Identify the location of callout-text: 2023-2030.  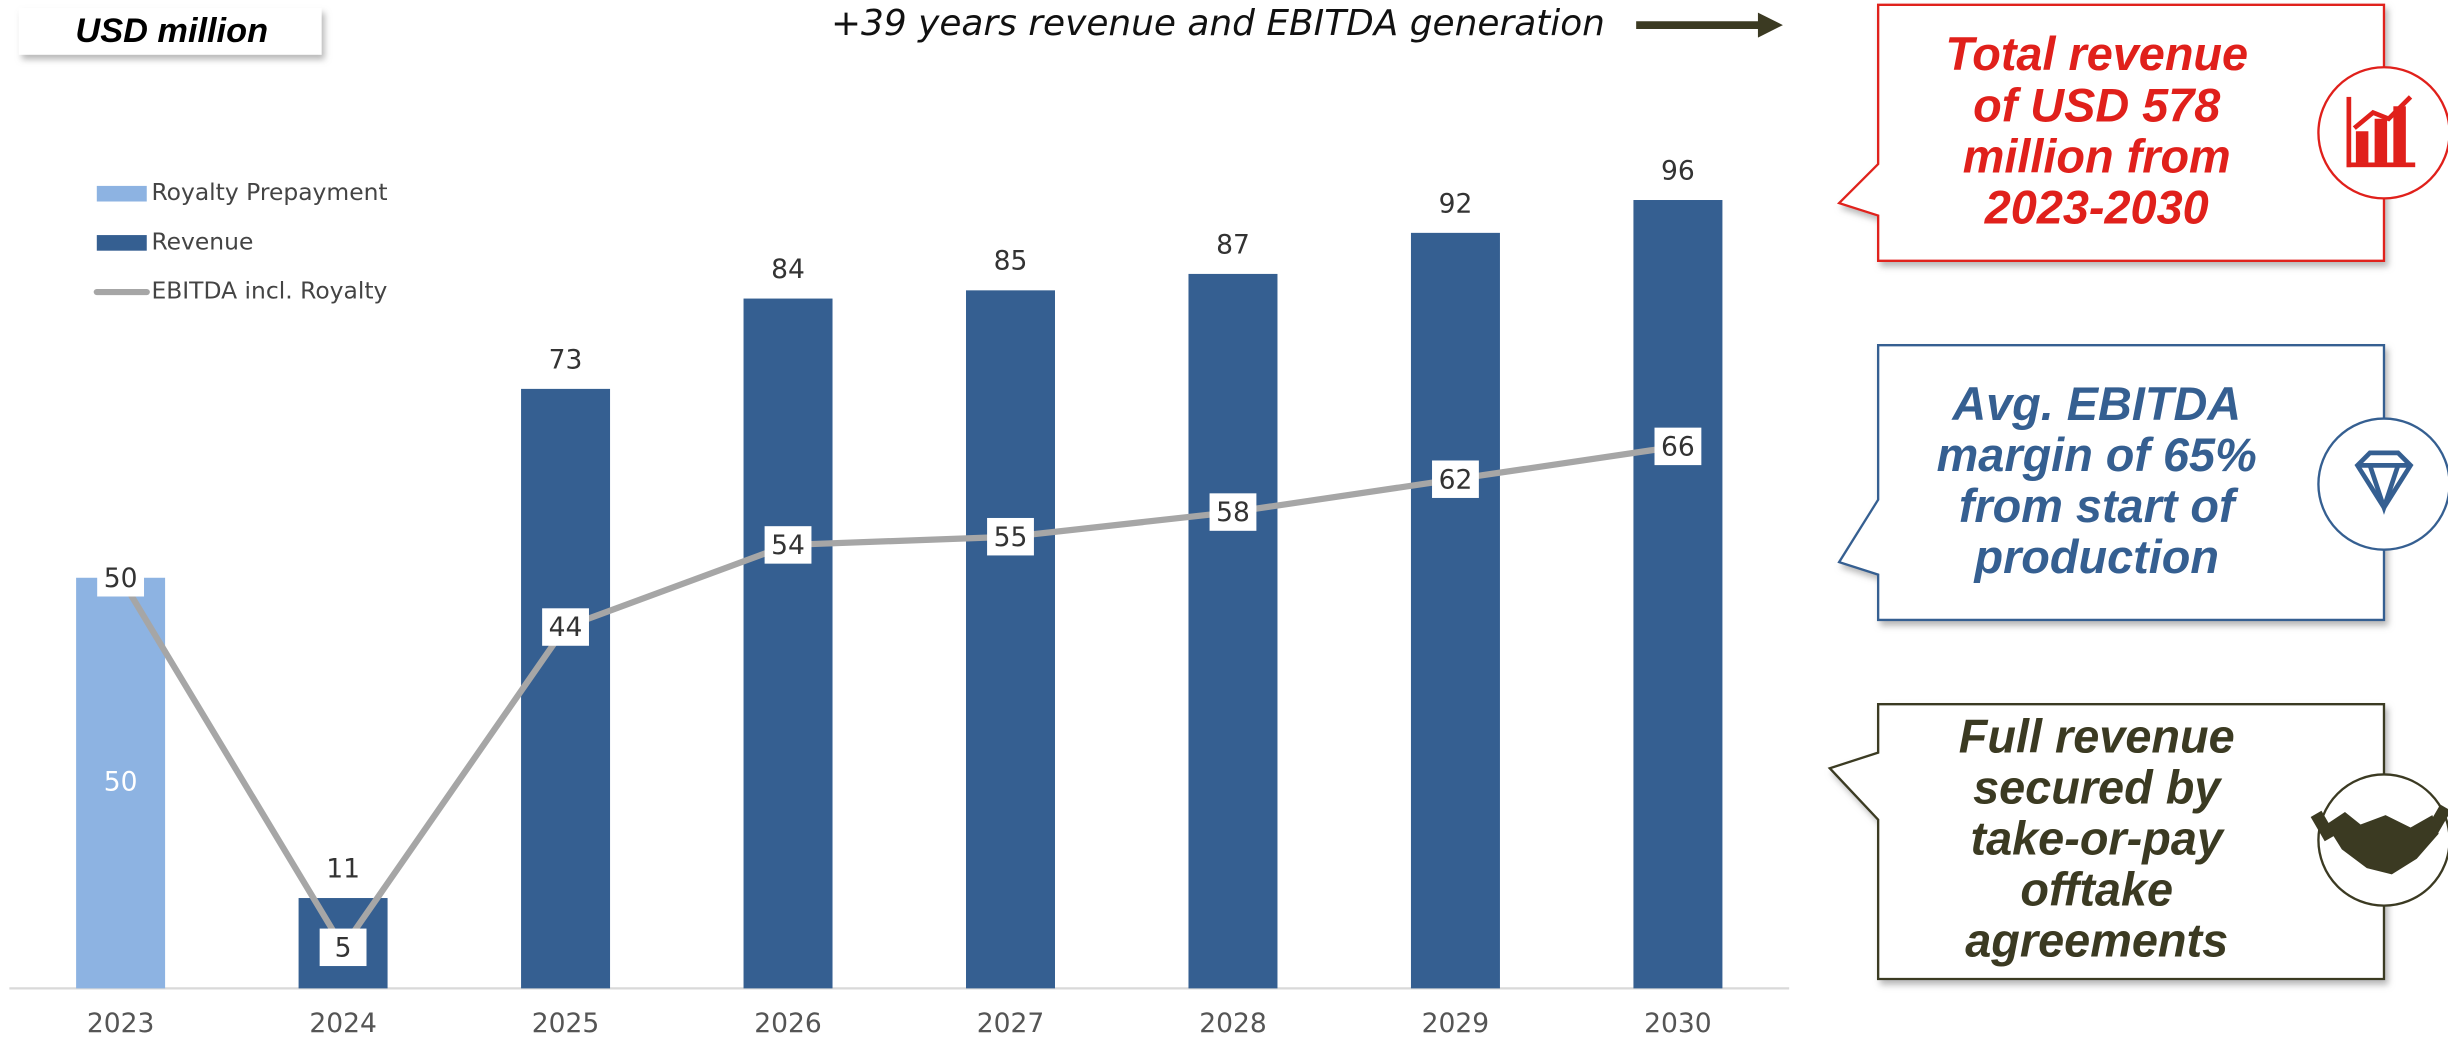
(2096, 207).